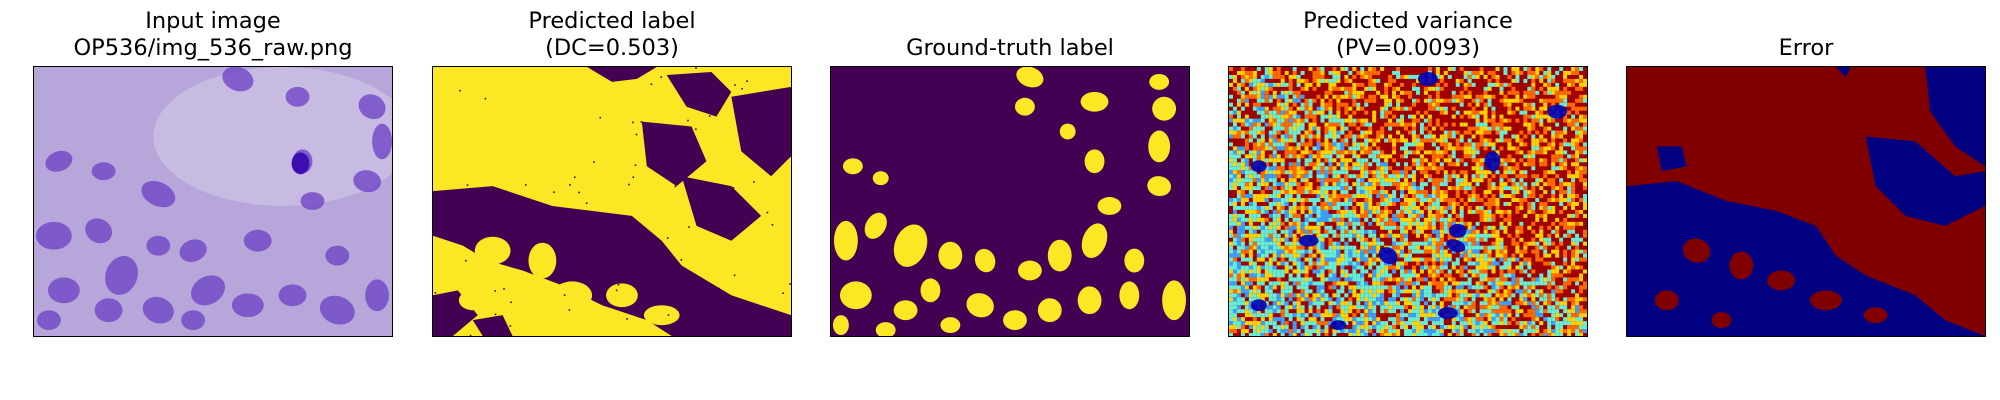  What do you see at coordinates (612, 21) in the screenshot?
I see `panel-title-predicted-line1: Predicted label` at bounding box center [612, 21].